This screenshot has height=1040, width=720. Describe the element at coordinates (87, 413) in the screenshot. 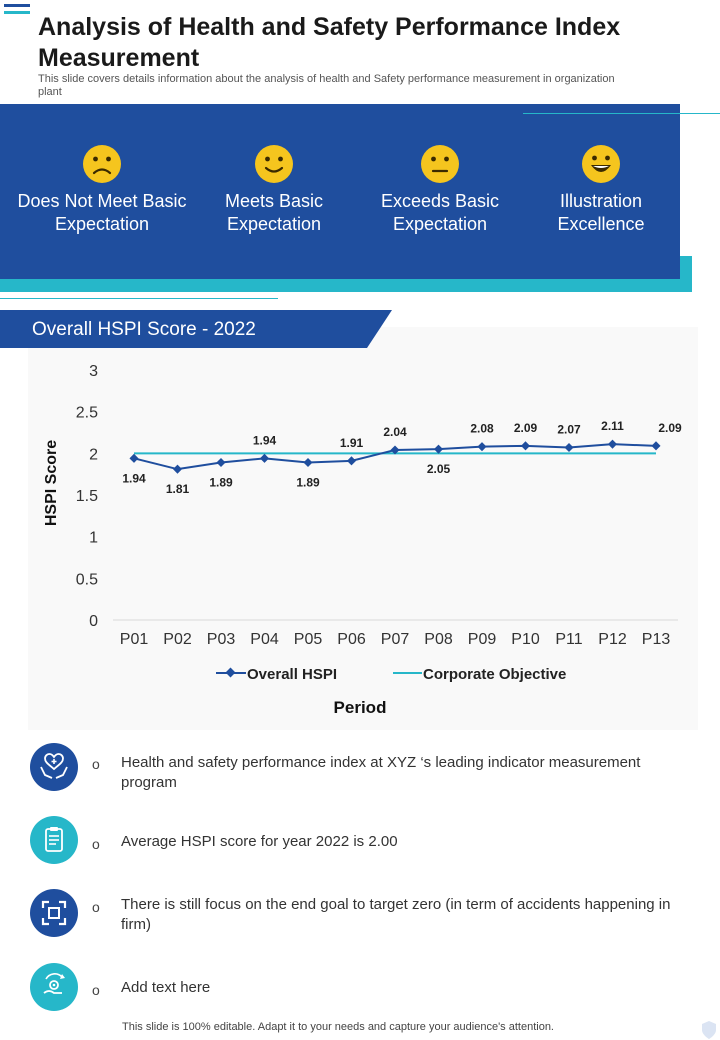

I see `y-tick-label: 2.5` at that location.